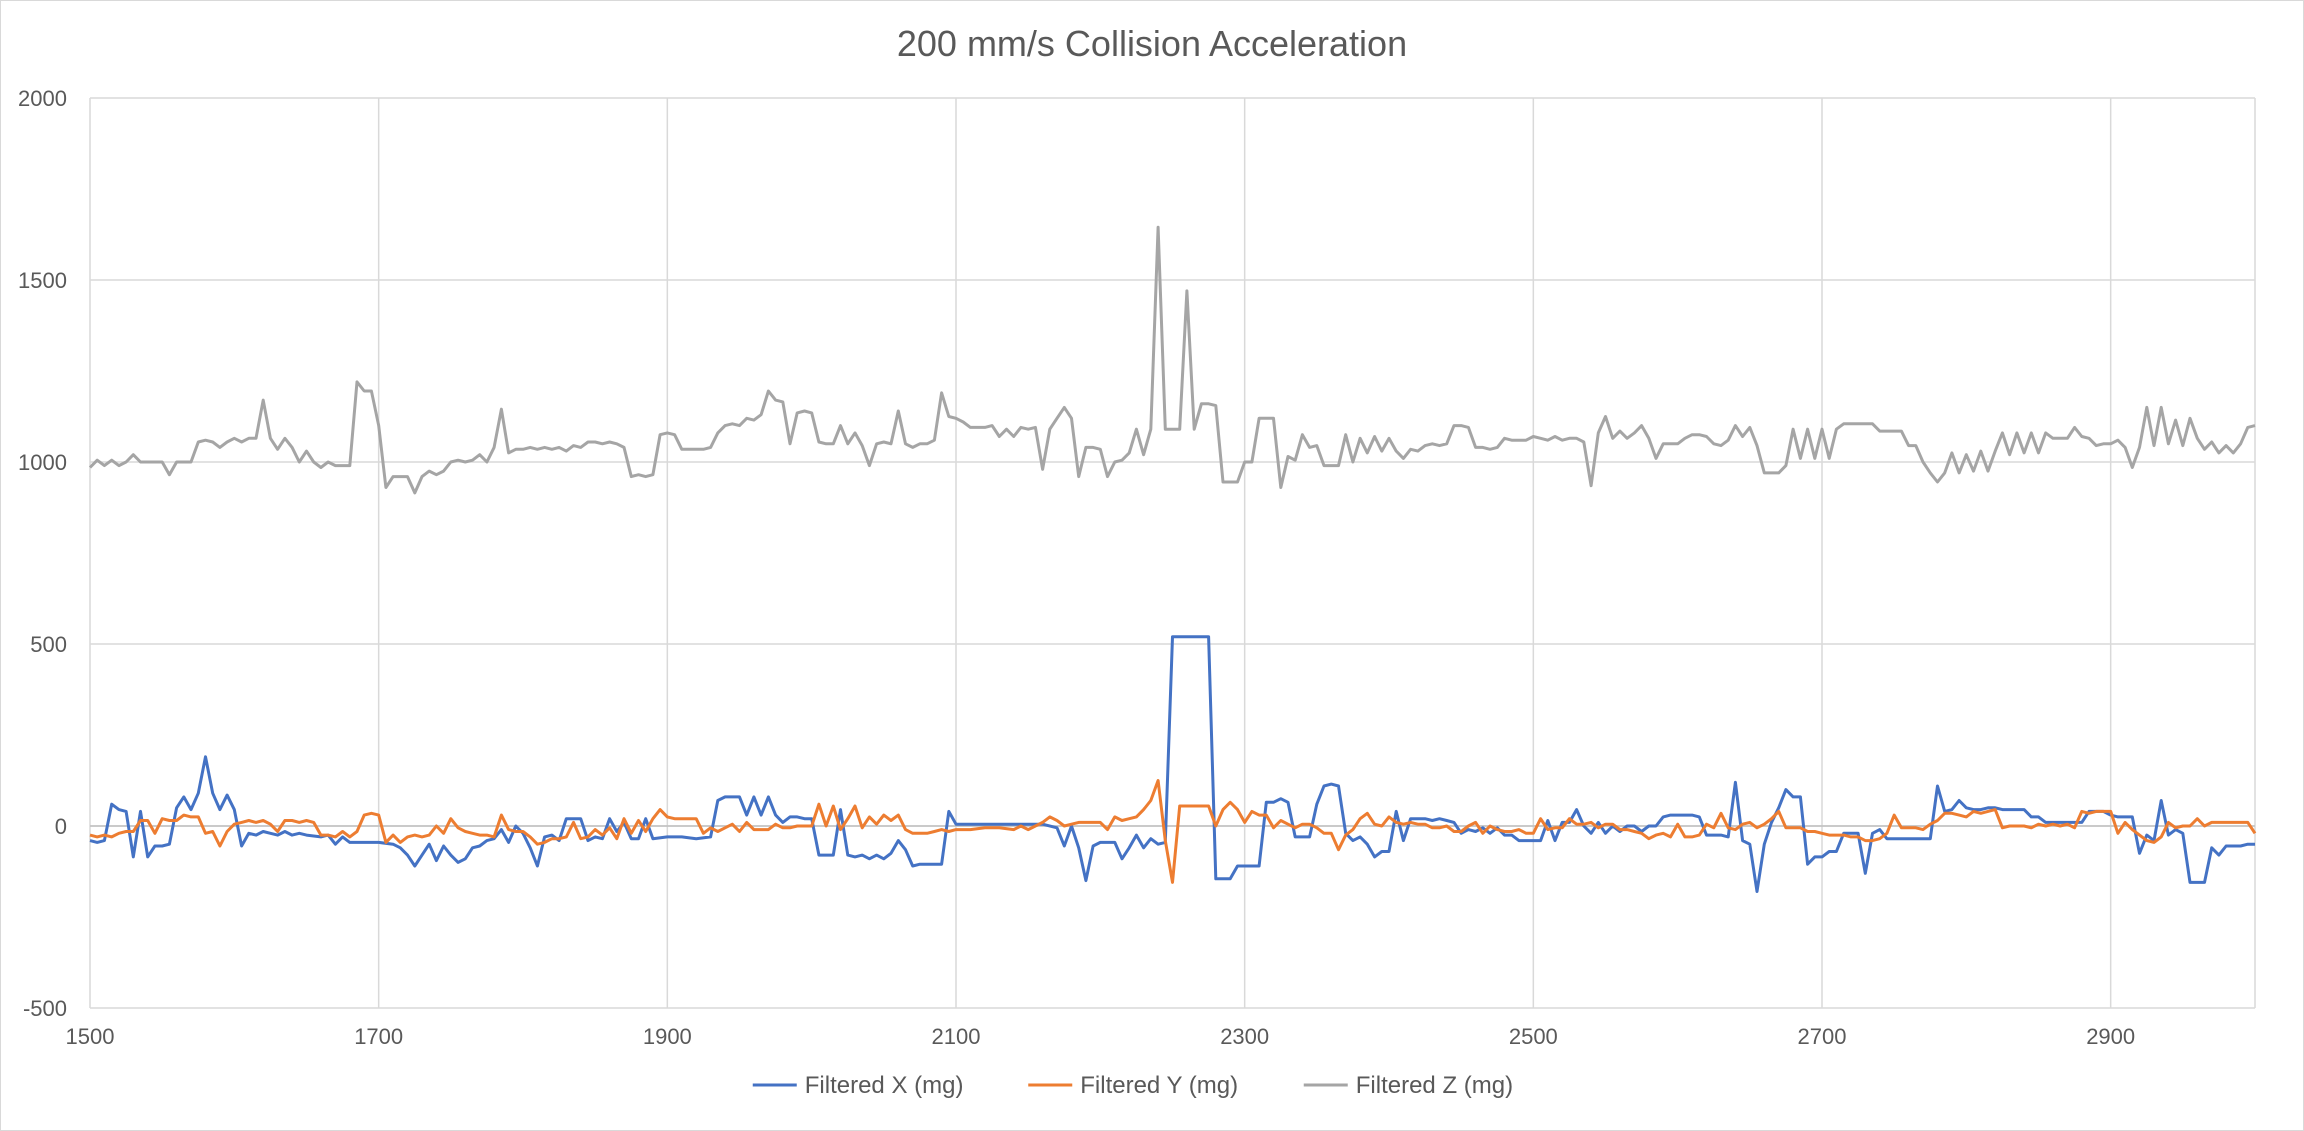 This screenshot has height=1131, width=2304. Describe the element at coordinates (42, 462) in the screenshot. I see `y-tick-label: 1000` at that location.